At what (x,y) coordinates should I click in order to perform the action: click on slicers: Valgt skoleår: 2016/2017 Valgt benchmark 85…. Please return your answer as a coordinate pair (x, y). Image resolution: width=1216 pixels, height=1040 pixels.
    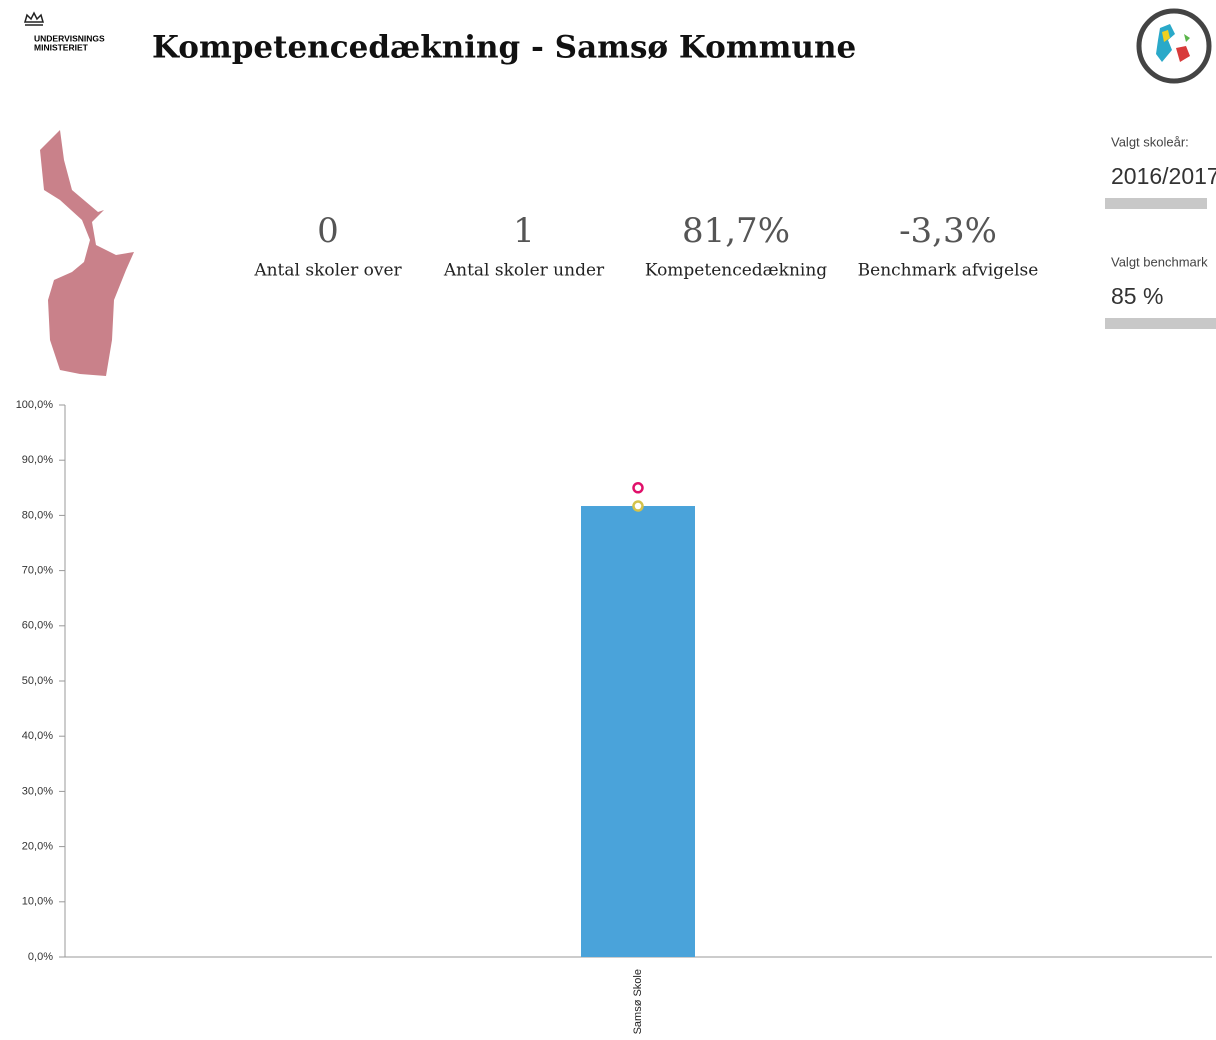
    Looking at the image, I should click on (1160, 231).